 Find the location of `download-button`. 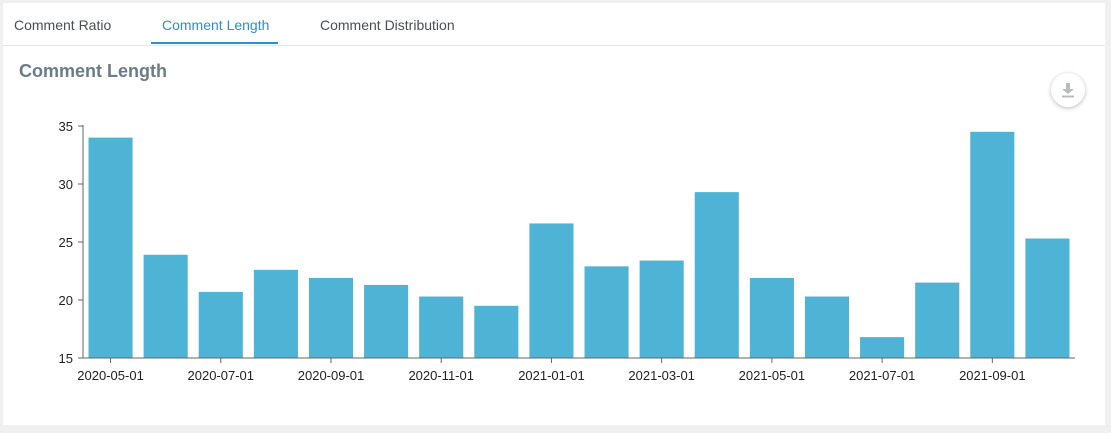

download-button is located at coordinates (1068, 90).